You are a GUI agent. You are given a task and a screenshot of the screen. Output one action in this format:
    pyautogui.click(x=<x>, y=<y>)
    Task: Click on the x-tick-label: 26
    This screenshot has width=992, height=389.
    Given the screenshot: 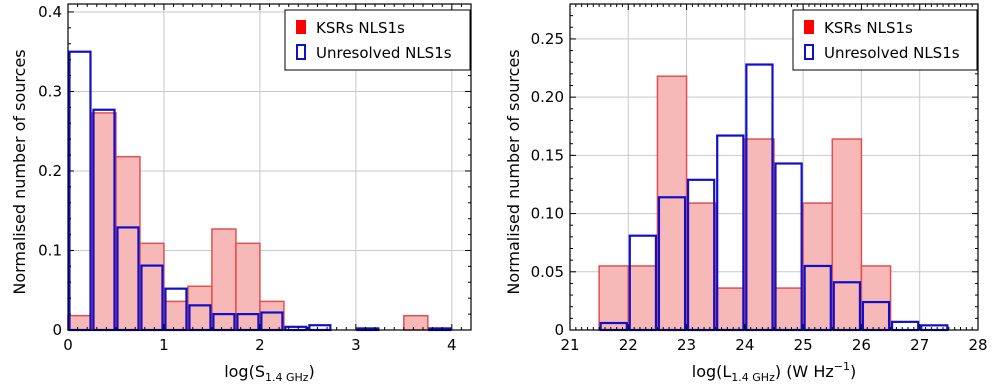 What is the action you would take?
    pyautogui.click(x=861, y=345)
    